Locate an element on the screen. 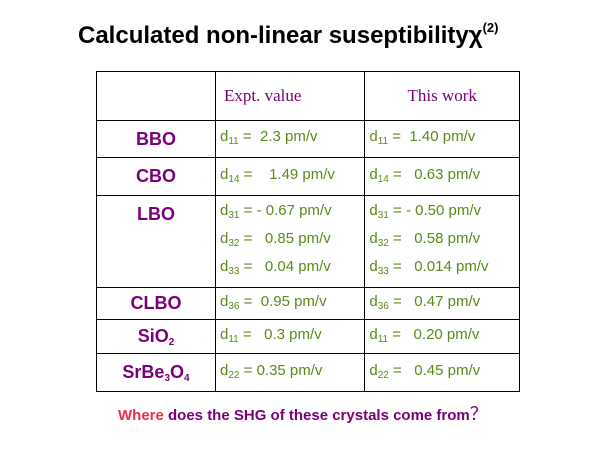  table-row: CLBO d36 = 0.95 pm/v d36 = 0.47 pm/v is located at coordinates (308, 303).